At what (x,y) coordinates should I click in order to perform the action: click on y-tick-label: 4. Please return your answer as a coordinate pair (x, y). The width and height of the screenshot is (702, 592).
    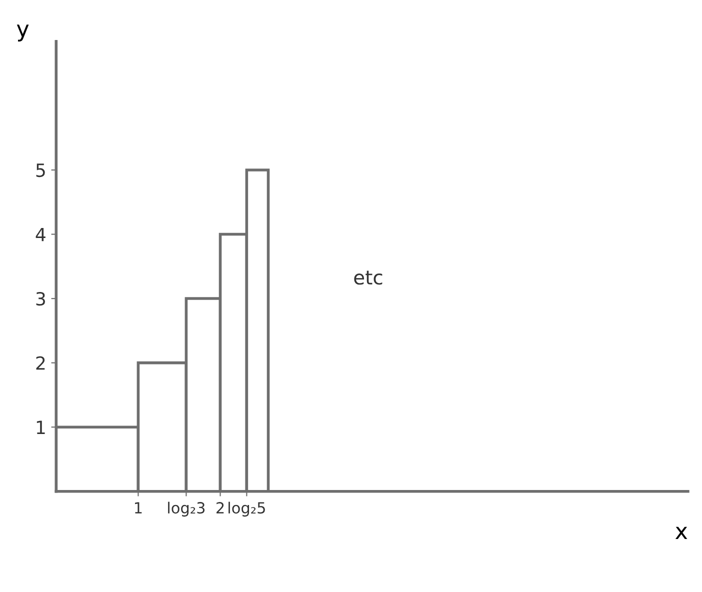
    Looking at the image, I should click on (41, 235).